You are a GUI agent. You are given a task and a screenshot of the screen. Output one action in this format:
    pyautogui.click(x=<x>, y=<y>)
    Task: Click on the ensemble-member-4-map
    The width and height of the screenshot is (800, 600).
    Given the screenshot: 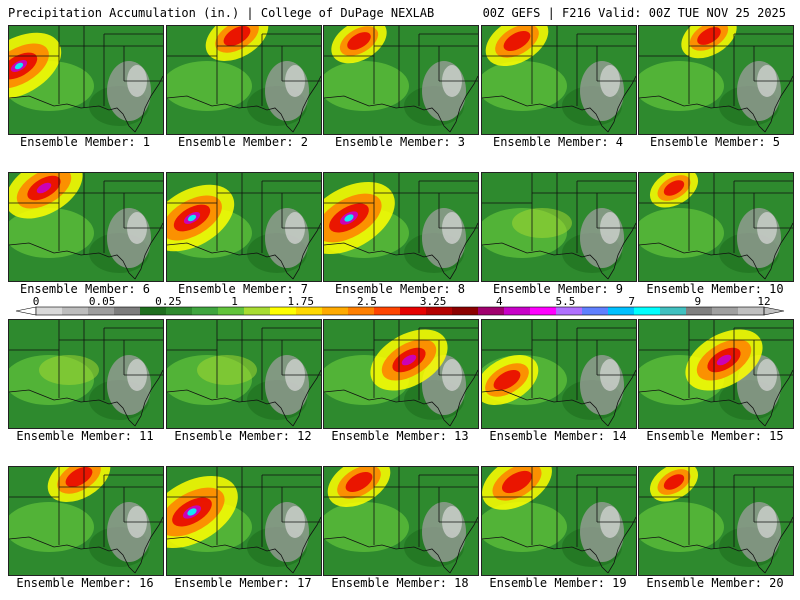 What is the action you would take?
    pyautogui.click(x=559, y=80)
    